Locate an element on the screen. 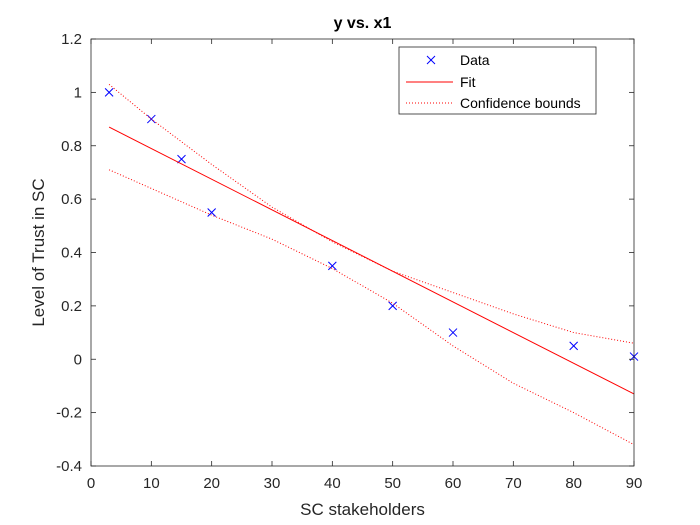  y-tick-label: 0 is located at coordinates (78, 359).